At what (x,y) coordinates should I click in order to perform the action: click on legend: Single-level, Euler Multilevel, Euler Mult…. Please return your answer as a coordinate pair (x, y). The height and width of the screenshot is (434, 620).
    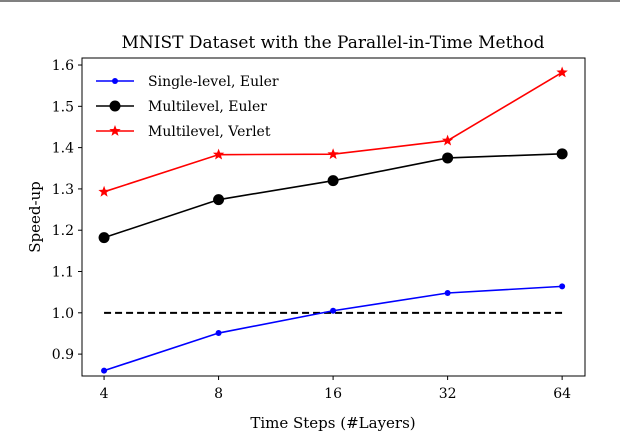
    Looking at the image, I should click on (187, 107).